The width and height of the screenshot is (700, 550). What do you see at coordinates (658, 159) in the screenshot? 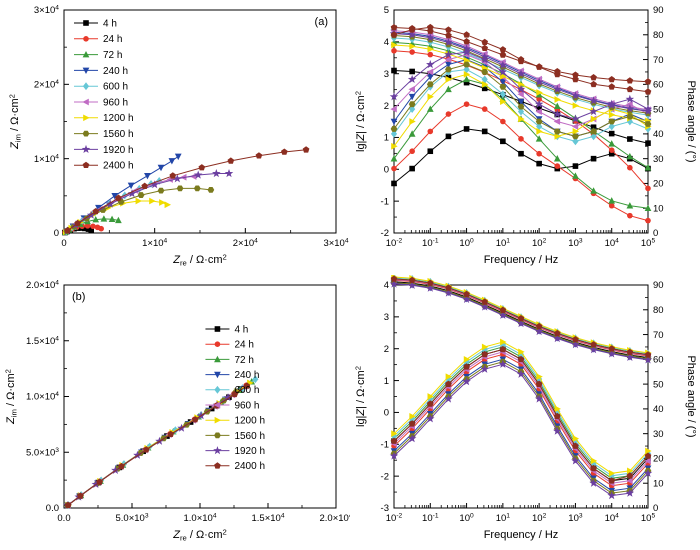
I see `svg-text: 30` at bounding box center [658, 159].